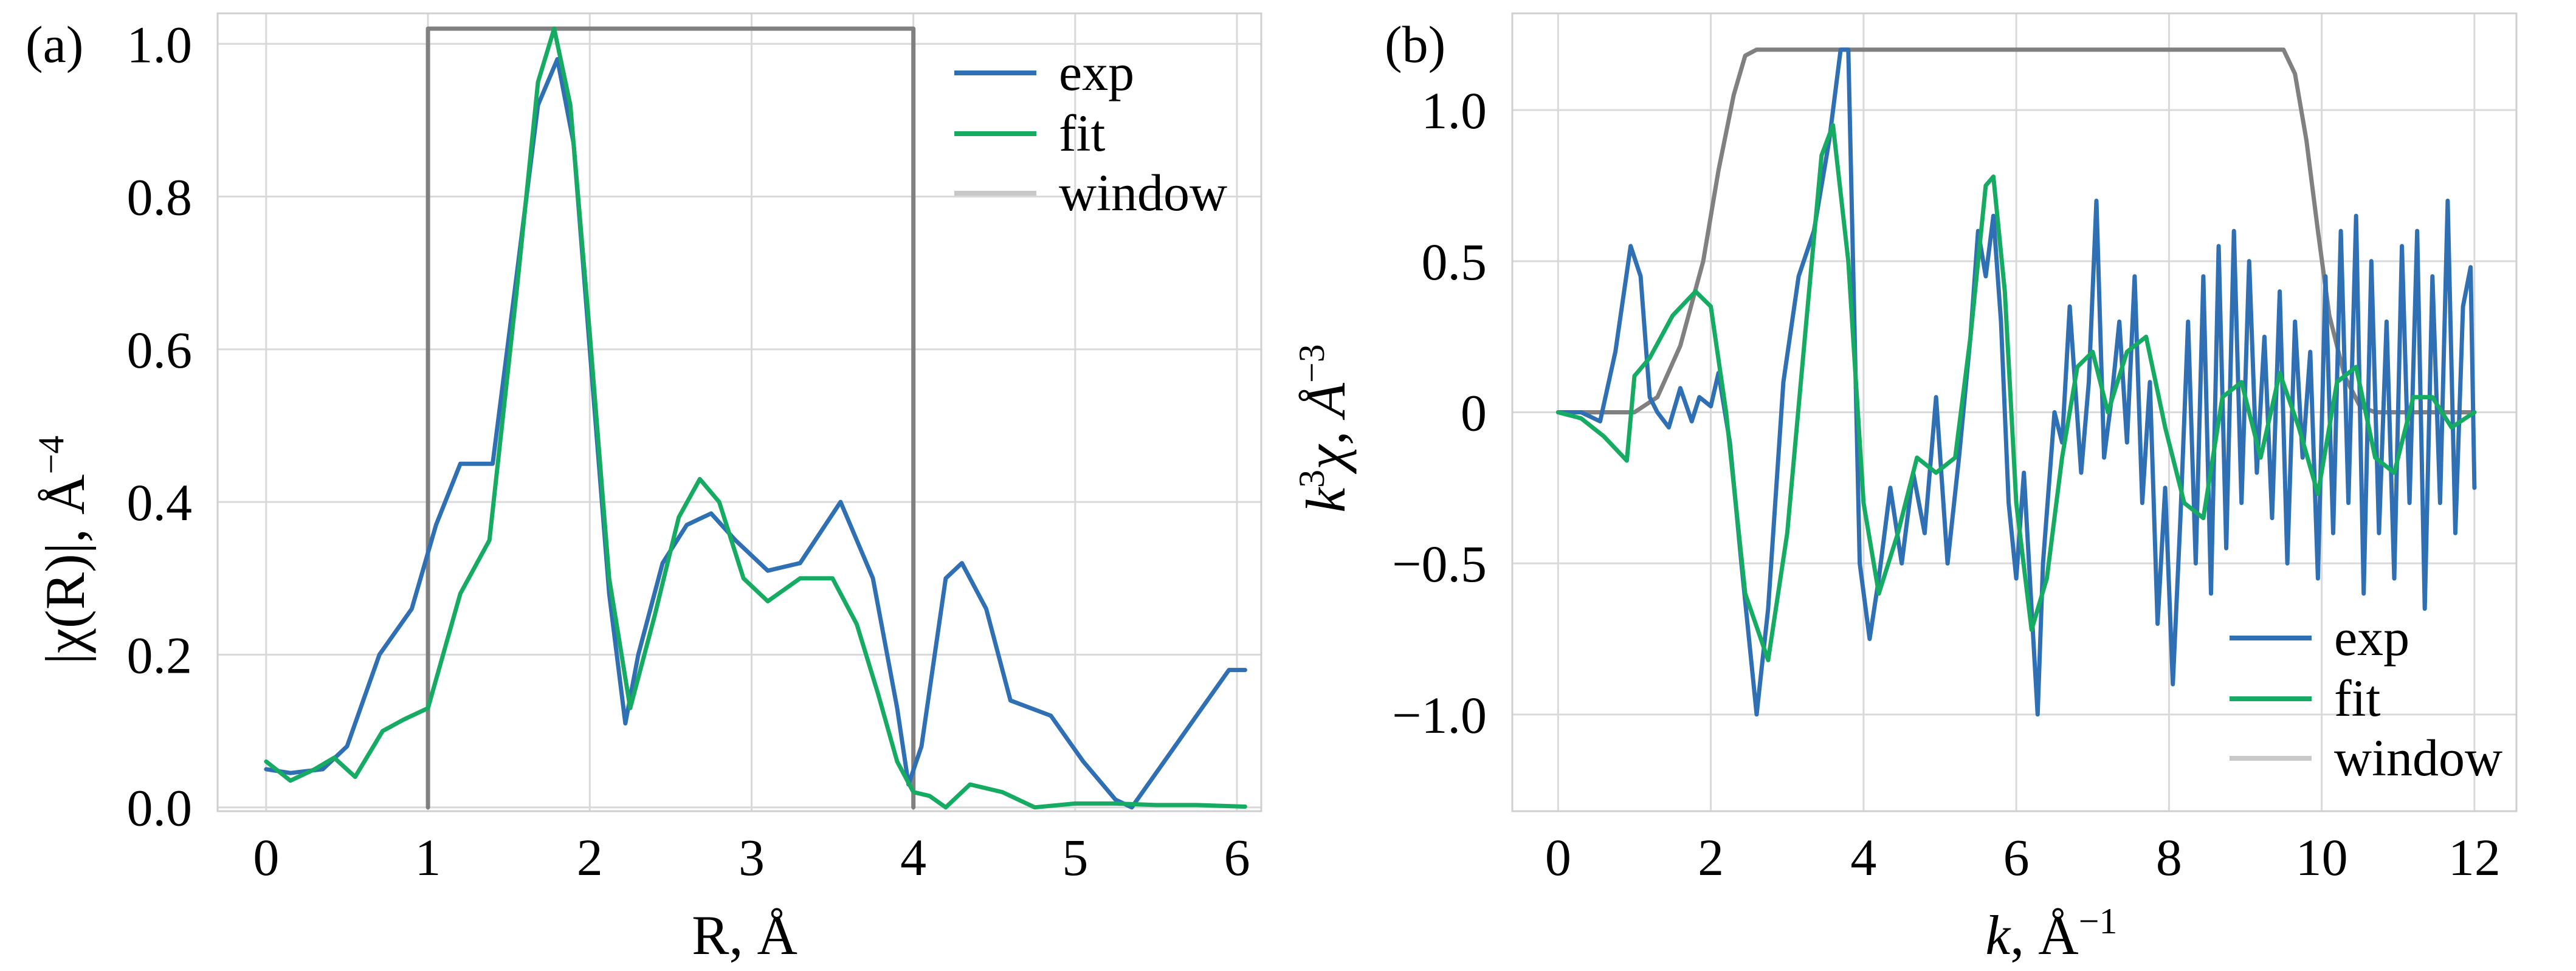  What do you see at coordinates (744, 935) in the screenshot?
I see `x-axis-label-a: R, Å` at bounding box center [744, 935].